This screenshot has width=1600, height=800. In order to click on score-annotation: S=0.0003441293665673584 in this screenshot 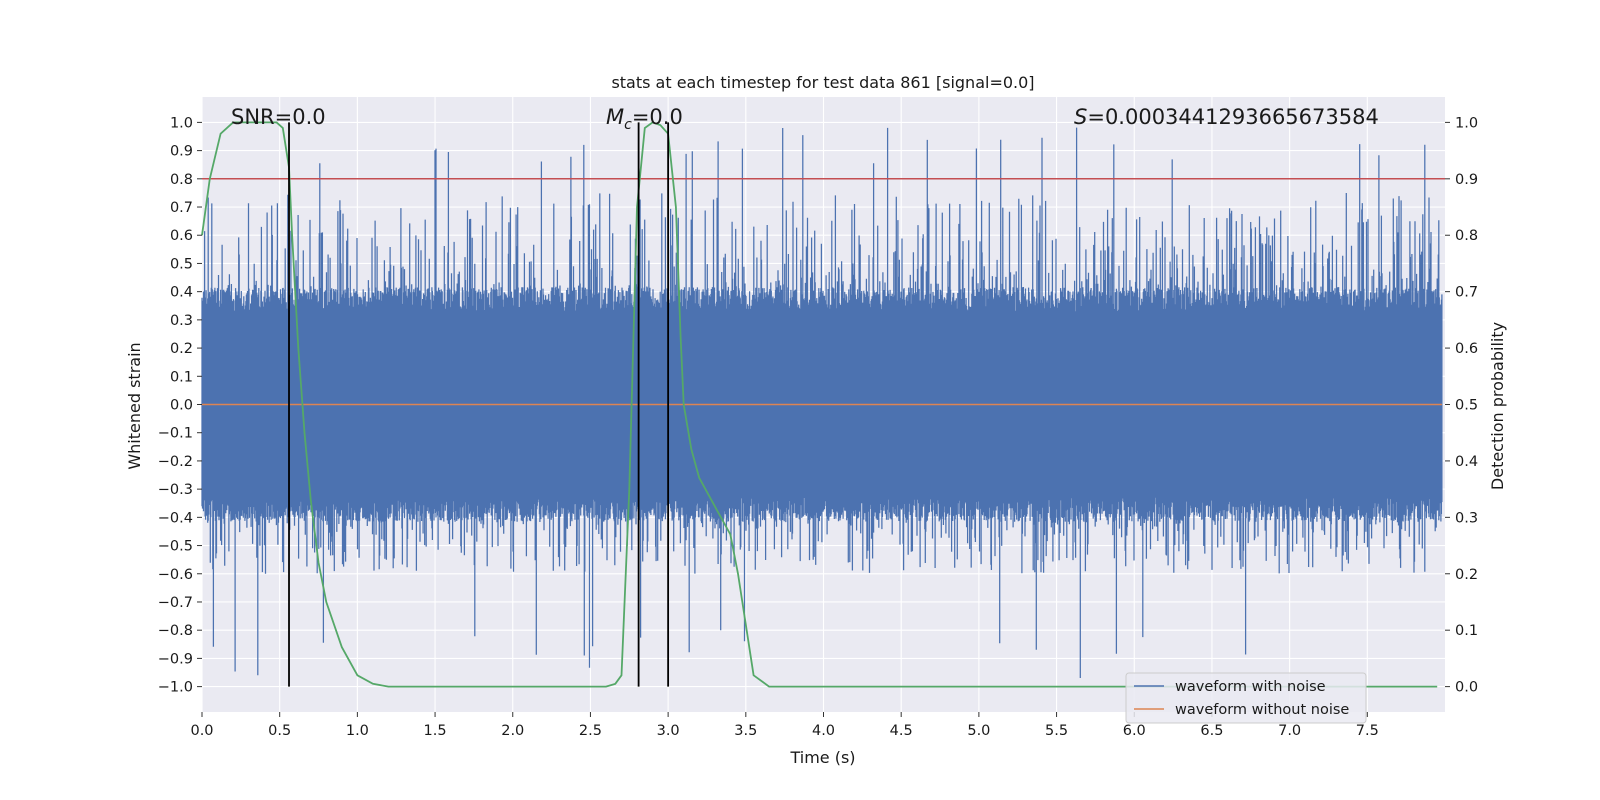, I will do `click(1226, 117)`.